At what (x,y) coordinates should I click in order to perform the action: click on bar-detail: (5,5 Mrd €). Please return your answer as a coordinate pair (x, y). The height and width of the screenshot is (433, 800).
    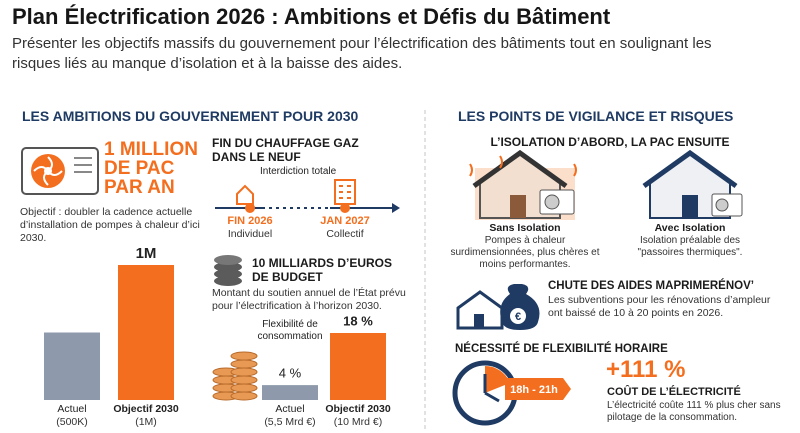
    Looking at the image, I should click on (289, 422).